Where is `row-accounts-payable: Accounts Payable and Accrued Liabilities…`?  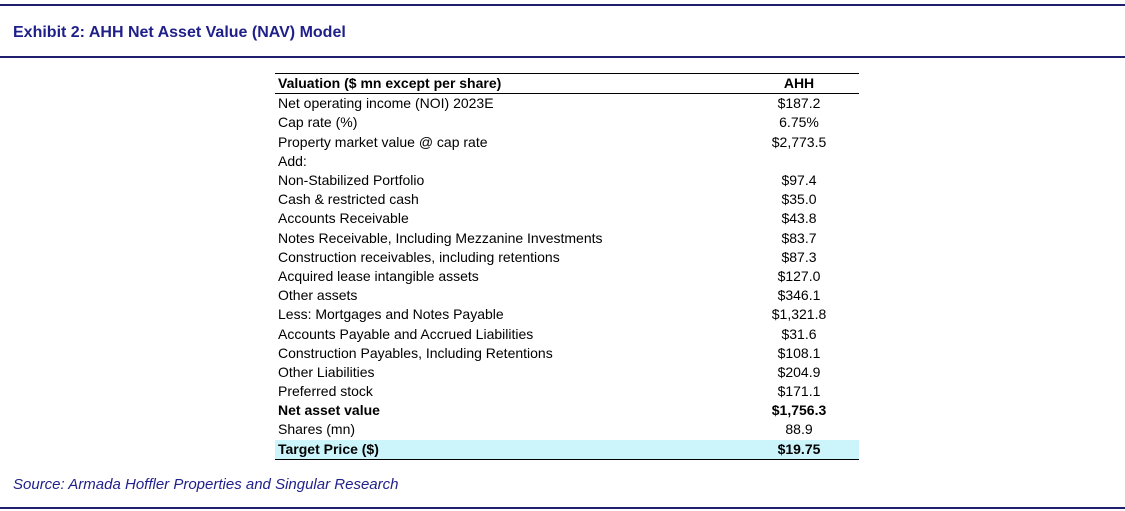
row-accounts-payable: Accounts Payable and Accrued Liabilities… is located at coordinates (567, 333).